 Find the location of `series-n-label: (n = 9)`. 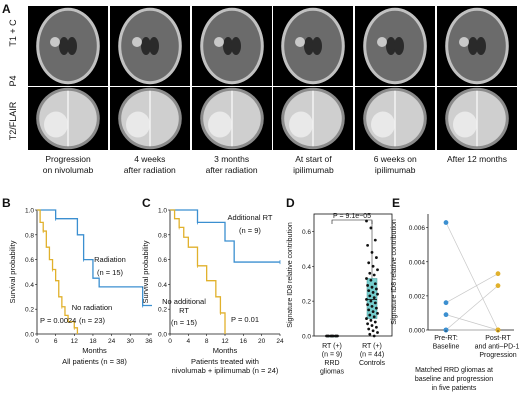

series-n-label: (n = 9) is located at coordinates (250, 230).